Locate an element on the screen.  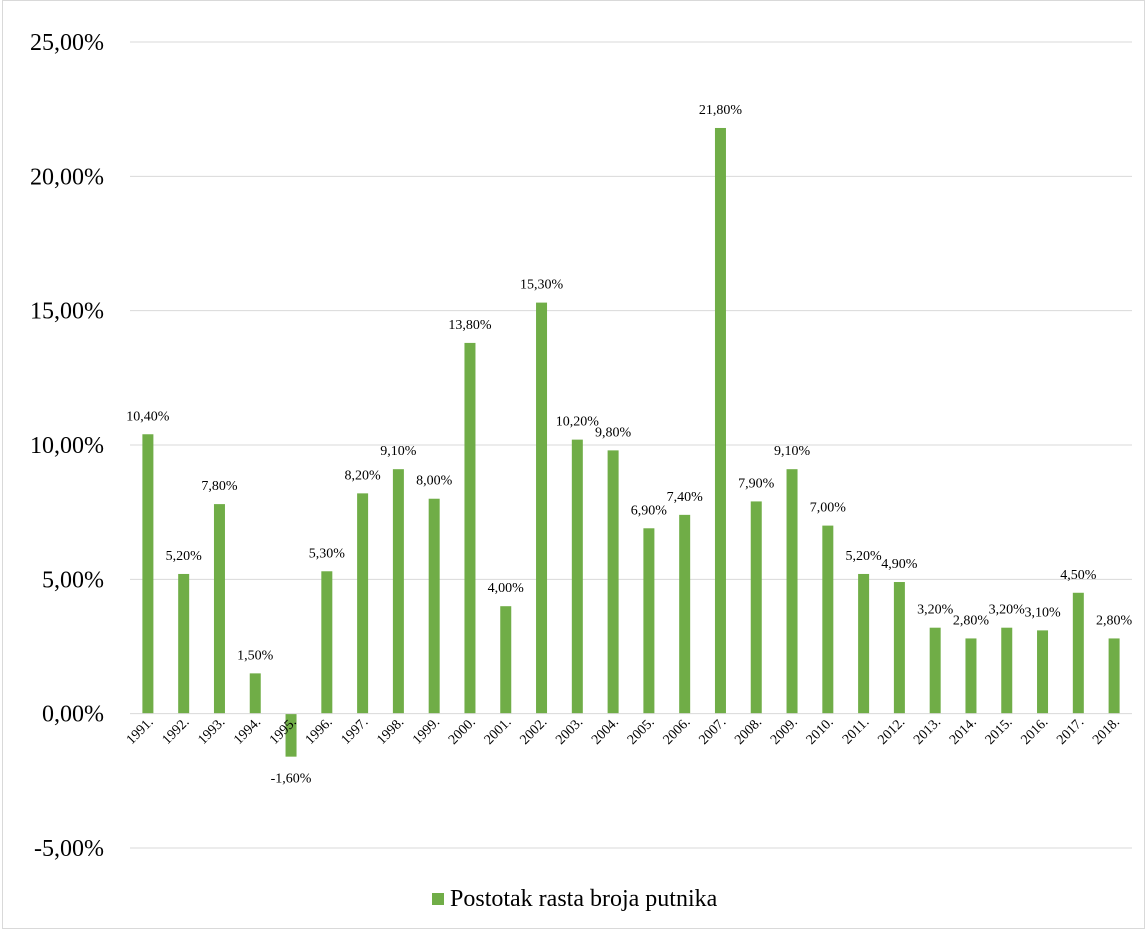
x-tick-label: 2010. is located at coordinates (820, 731).